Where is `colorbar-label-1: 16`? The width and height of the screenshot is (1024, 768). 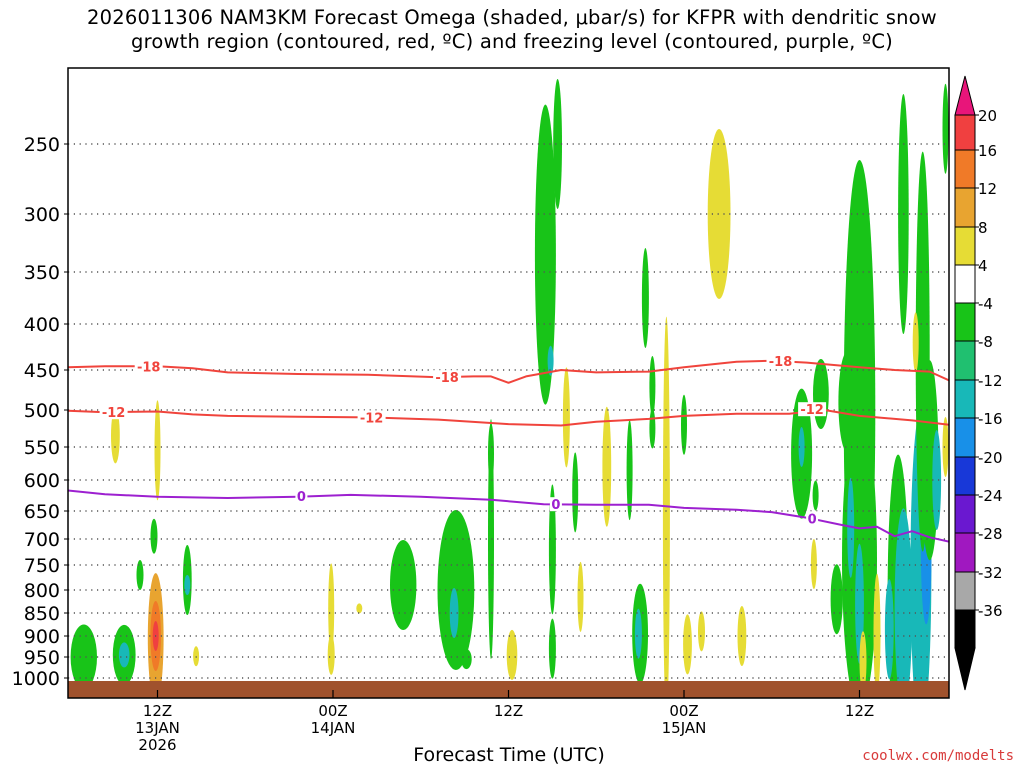
colorbar-label-1: 16 is located at coordinates (987, 151).